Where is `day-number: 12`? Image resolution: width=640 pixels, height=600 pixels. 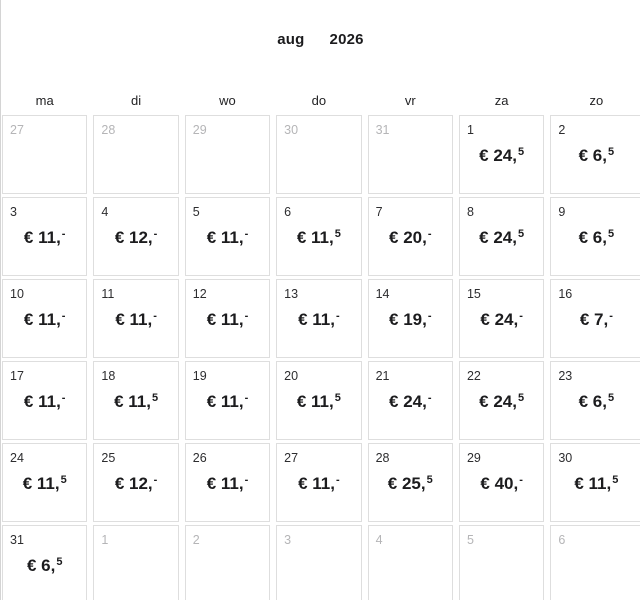
day-number: 12 is located at coordinates (199, 294).